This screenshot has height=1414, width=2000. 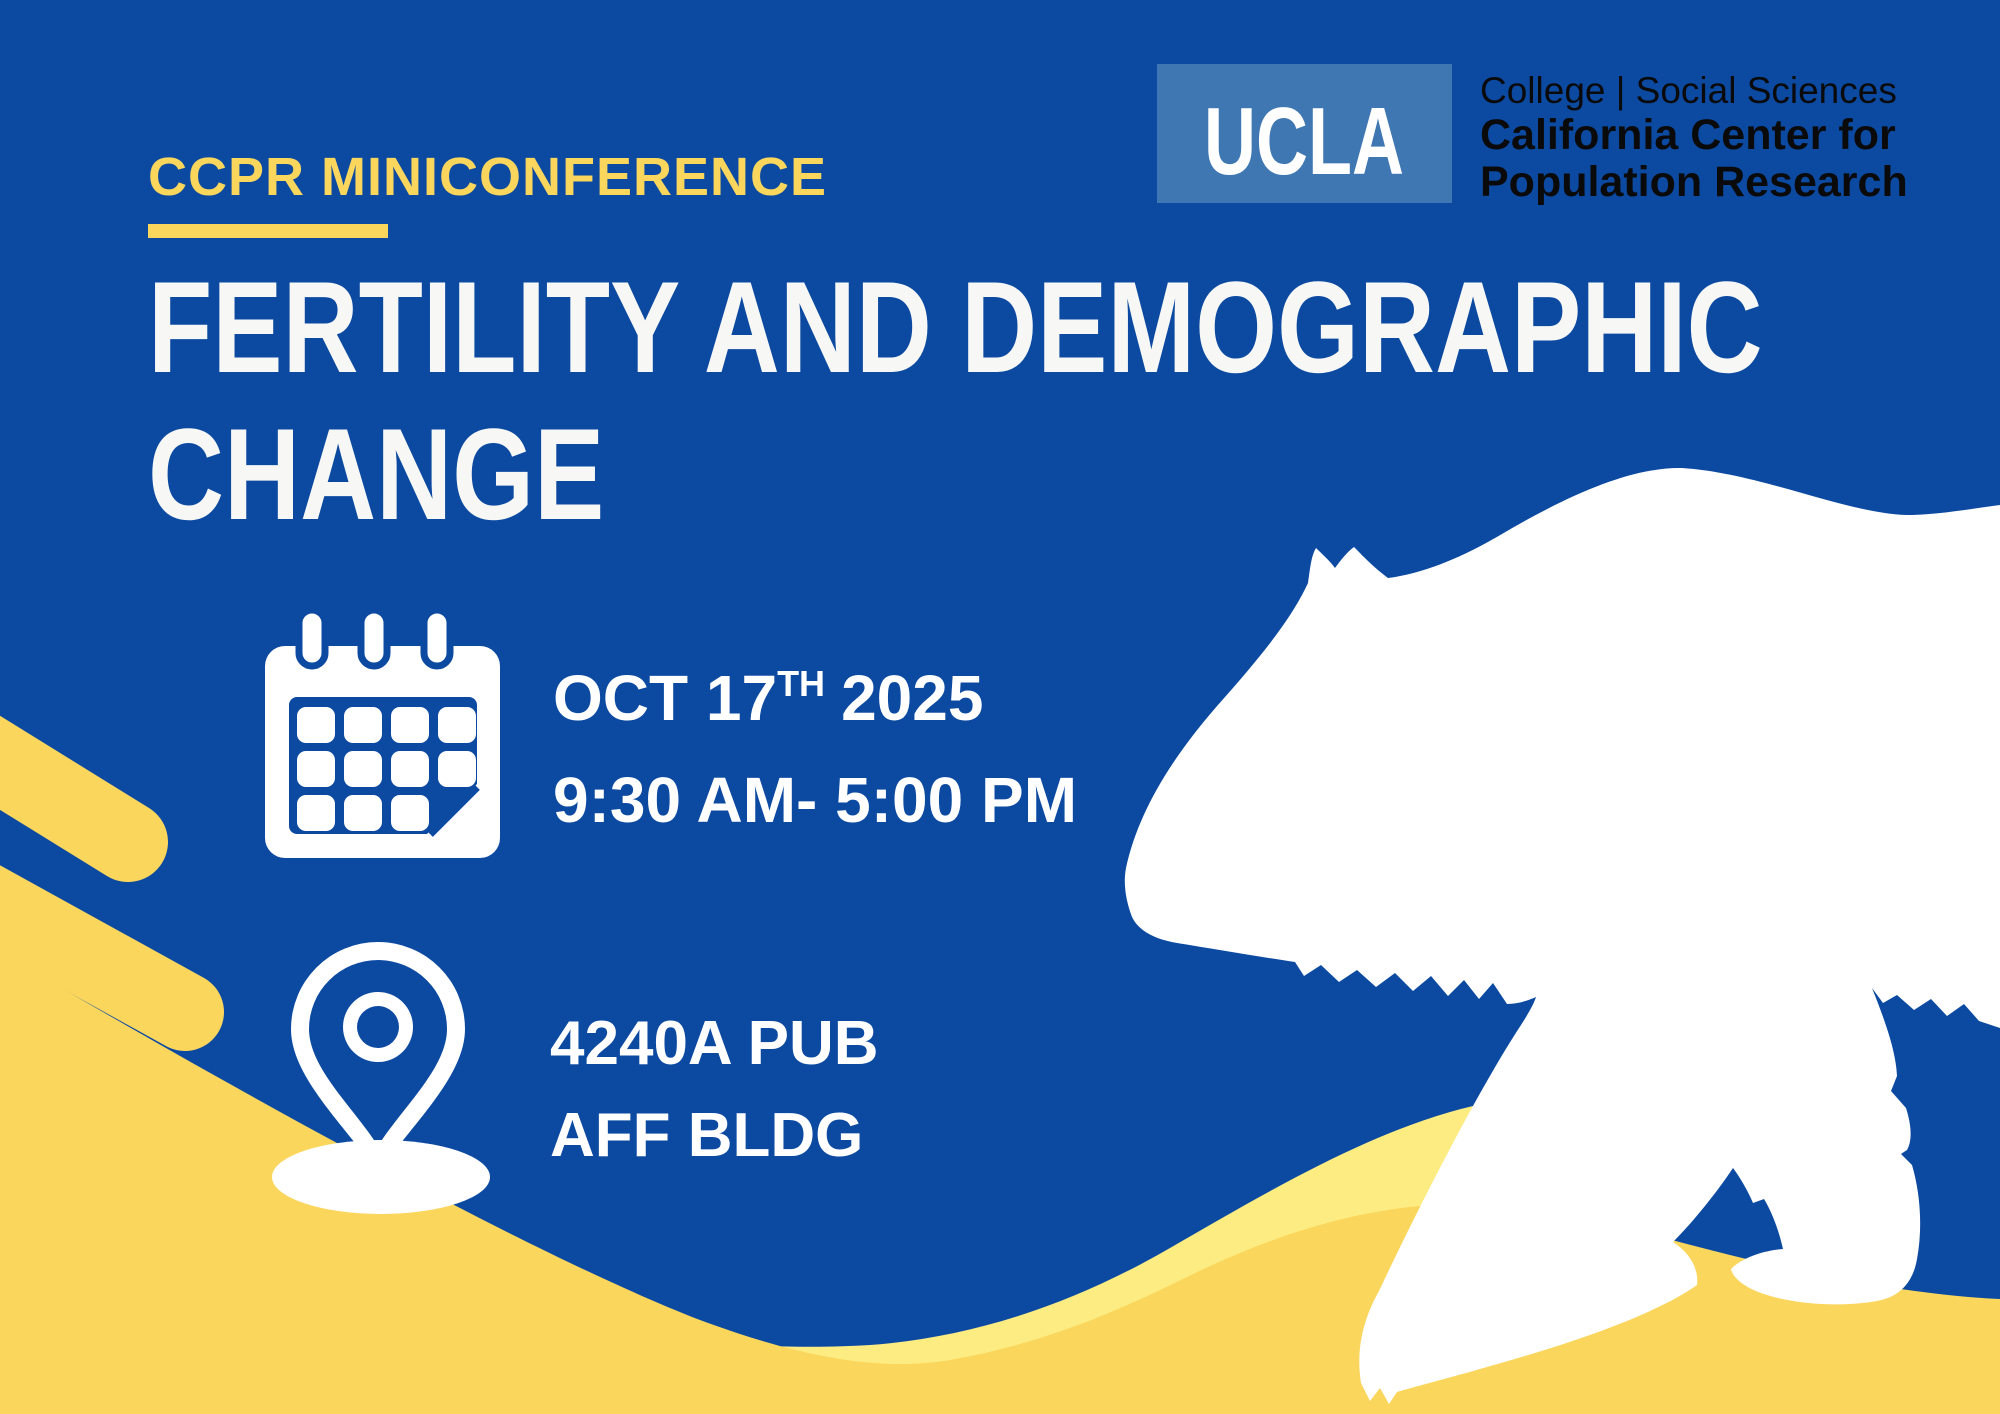 What do you see at coordinates (488, 177) in the screenshot?
I see `eyebrow-label: CCPR MINICONFERENCE` at bounding box center [488, 177].